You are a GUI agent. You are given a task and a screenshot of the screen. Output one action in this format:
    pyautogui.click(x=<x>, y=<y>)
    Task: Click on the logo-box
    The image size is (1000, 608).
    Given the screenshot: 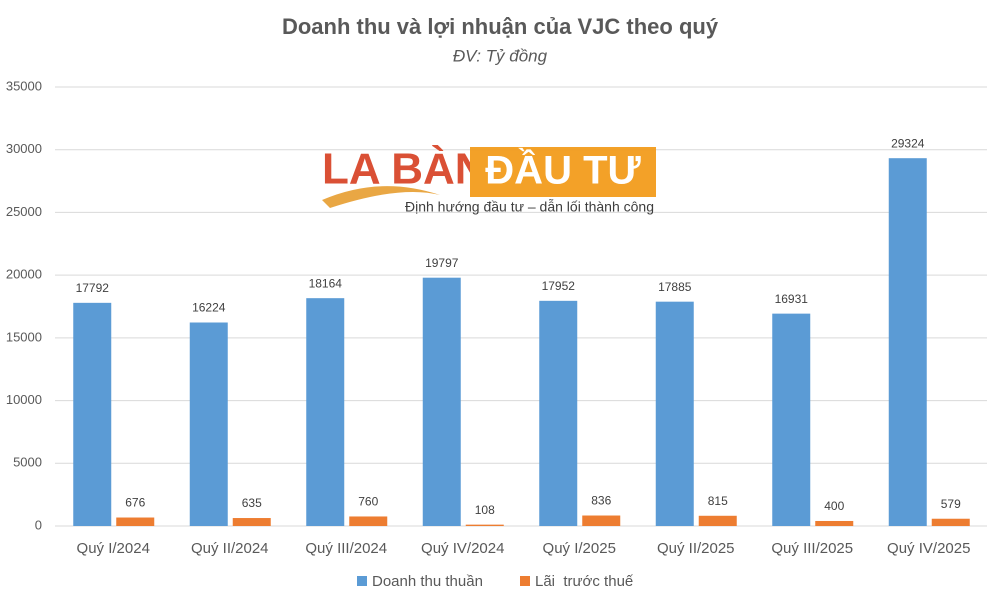 What is the action you would take?
    pyautogui.click(x=563, y=172)
    